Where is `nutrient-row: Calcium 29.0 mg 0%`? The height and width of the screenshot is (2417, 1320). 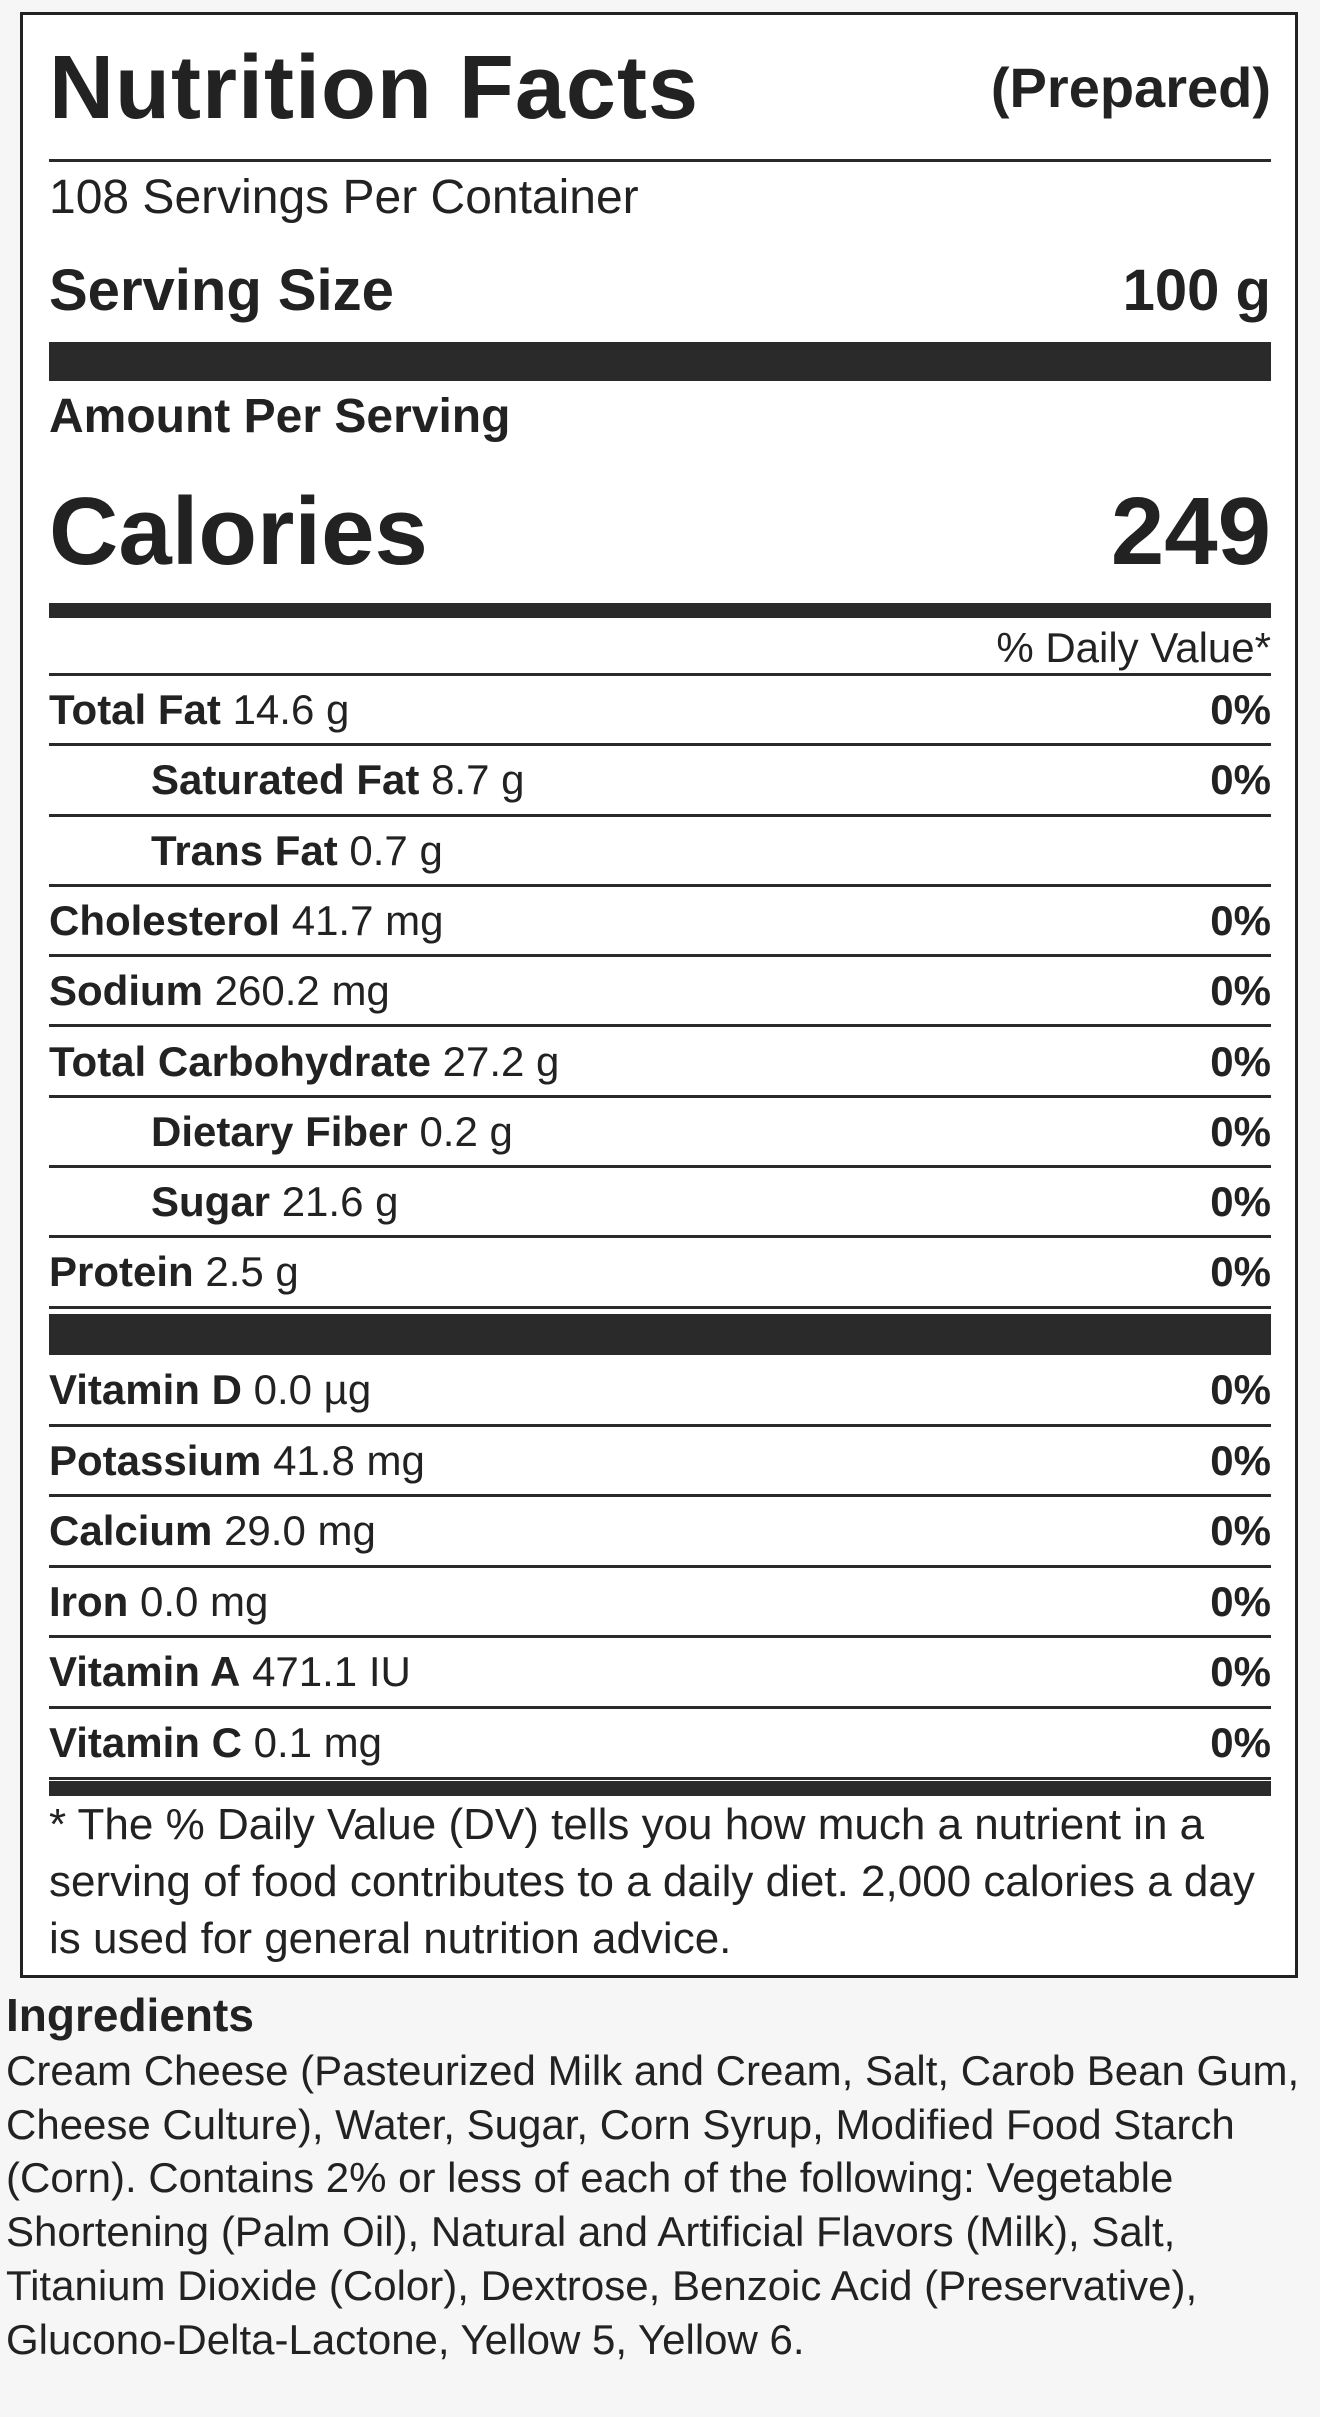 nutrient-row: Calcium 29.0 mg 0% is located at coordinates (660, 1532).